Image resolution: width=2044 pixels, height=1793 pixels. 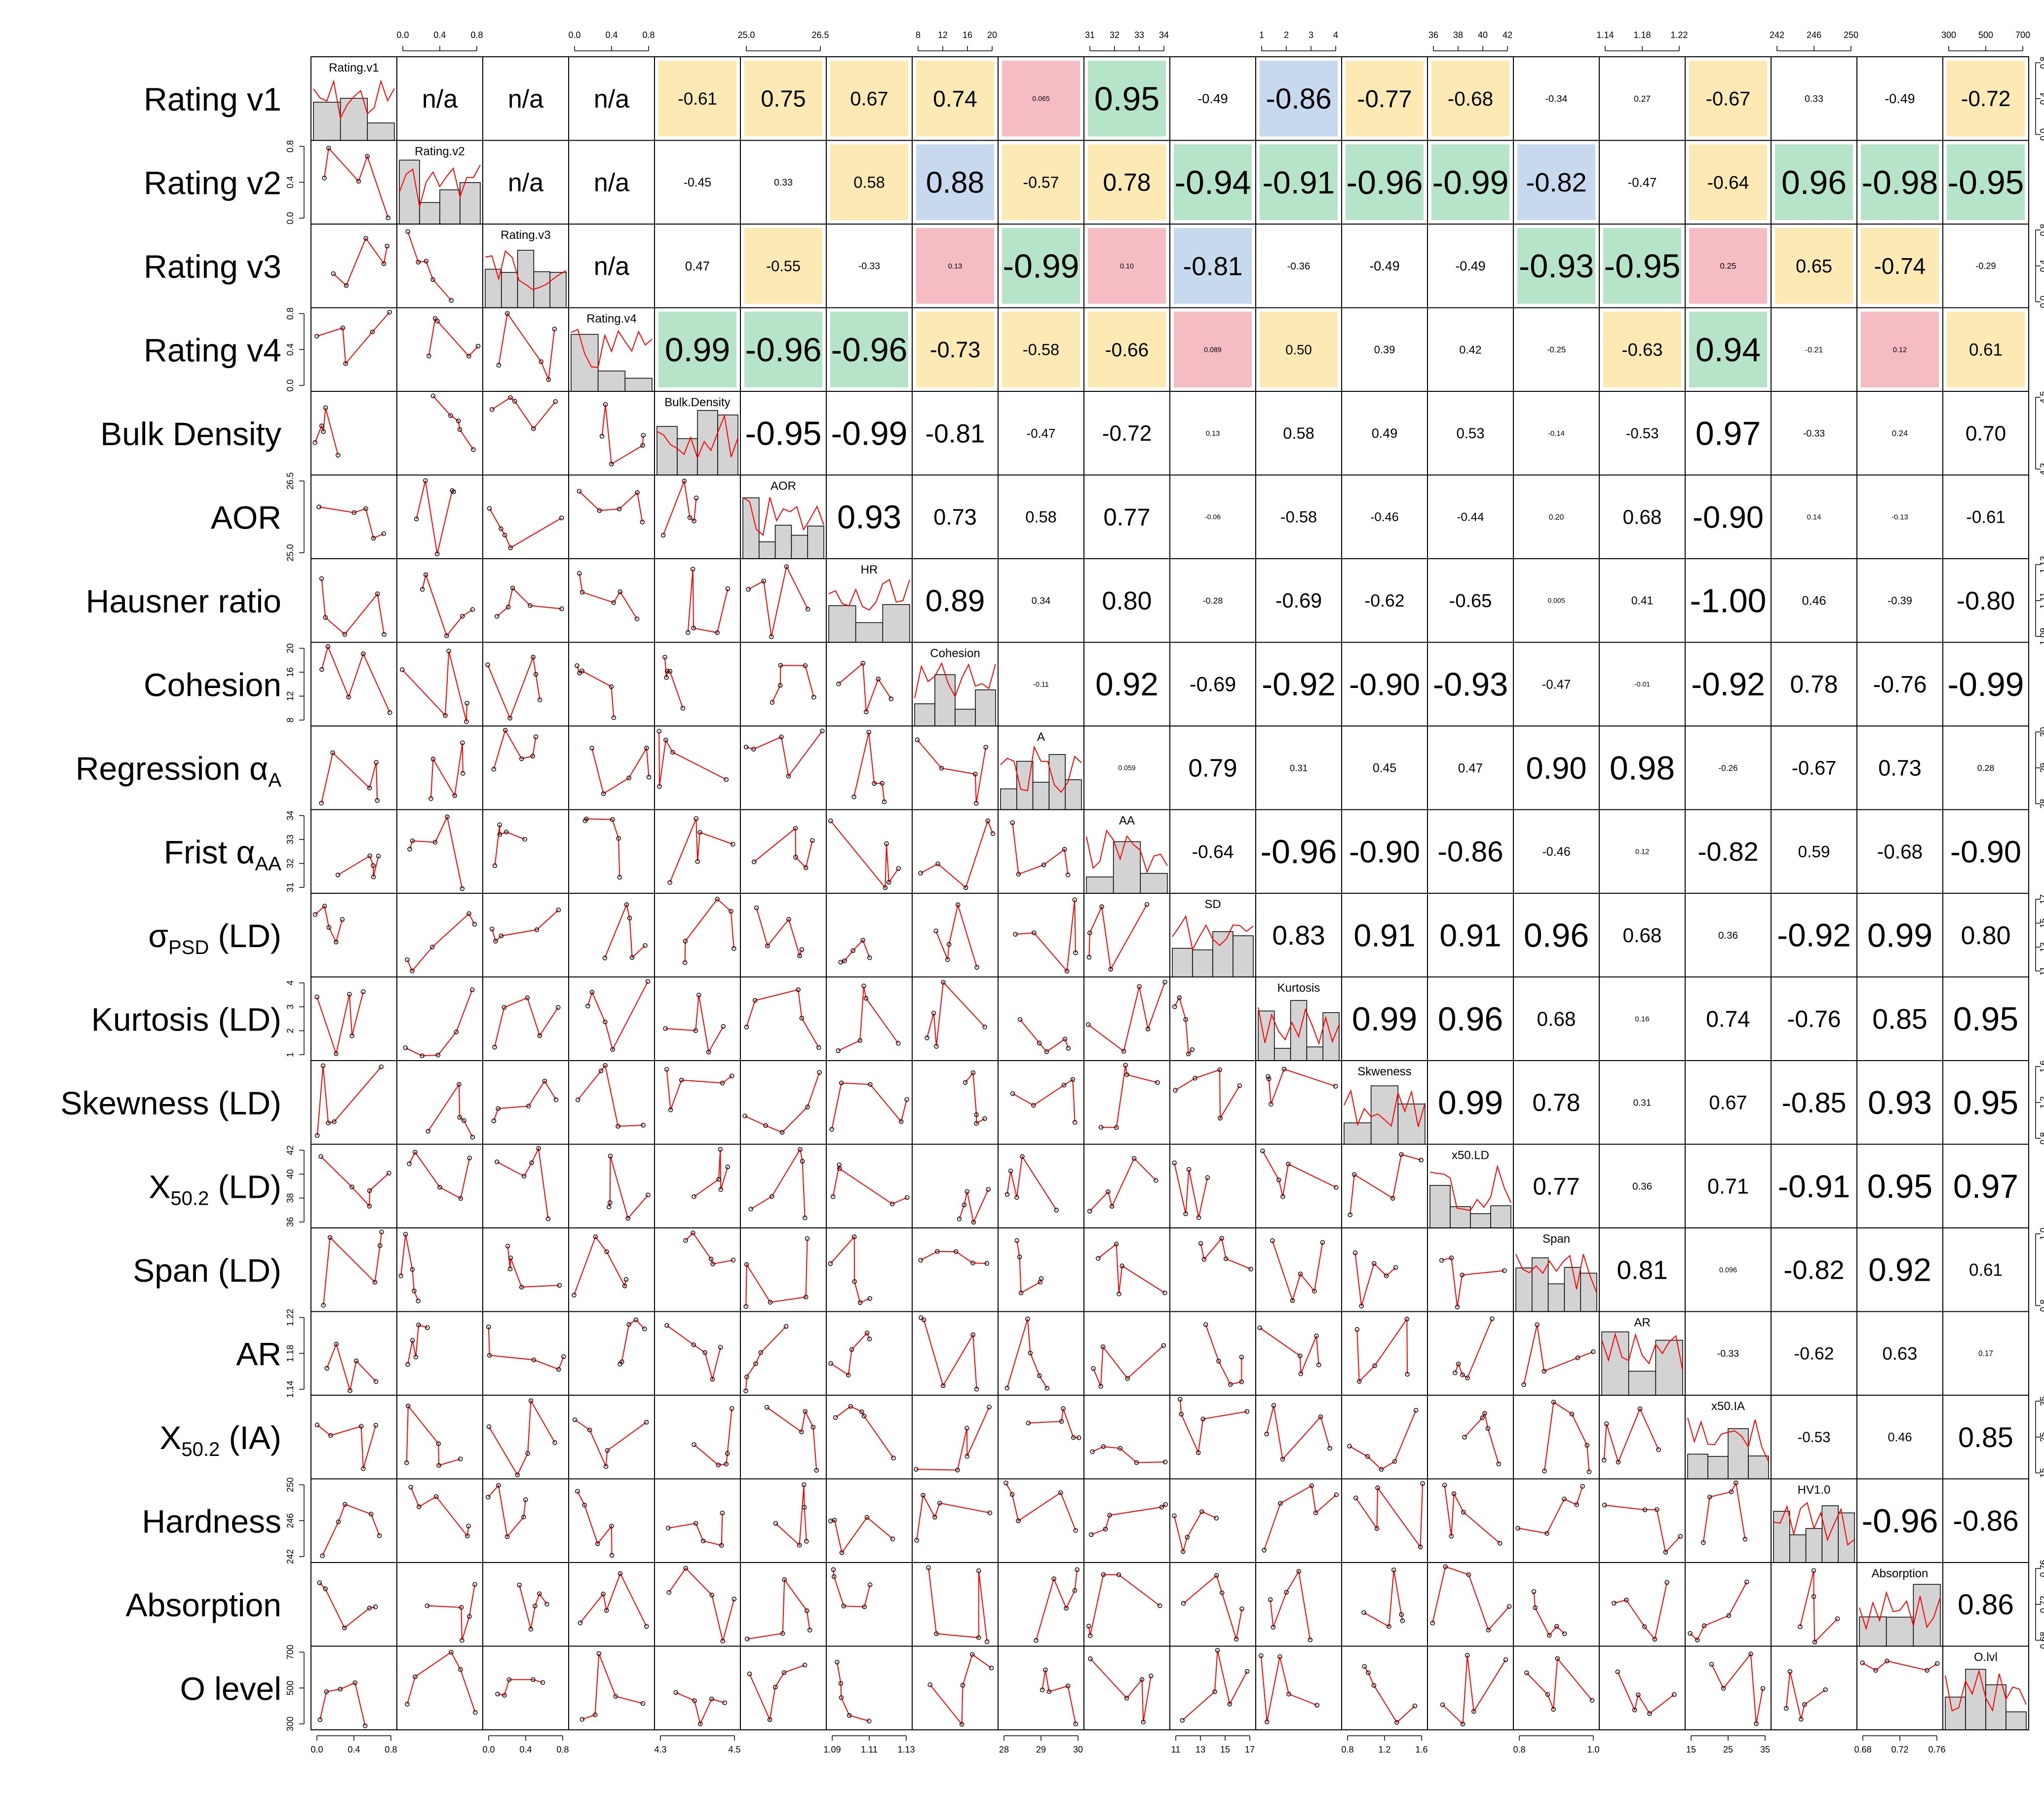 I want to click on cell-r9-c16: -0.82, so click(x=1729, y=851).